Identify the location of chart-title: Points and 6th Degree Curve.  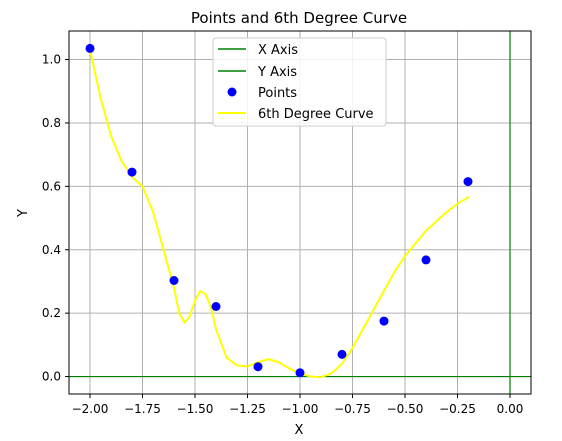
(299, 18).